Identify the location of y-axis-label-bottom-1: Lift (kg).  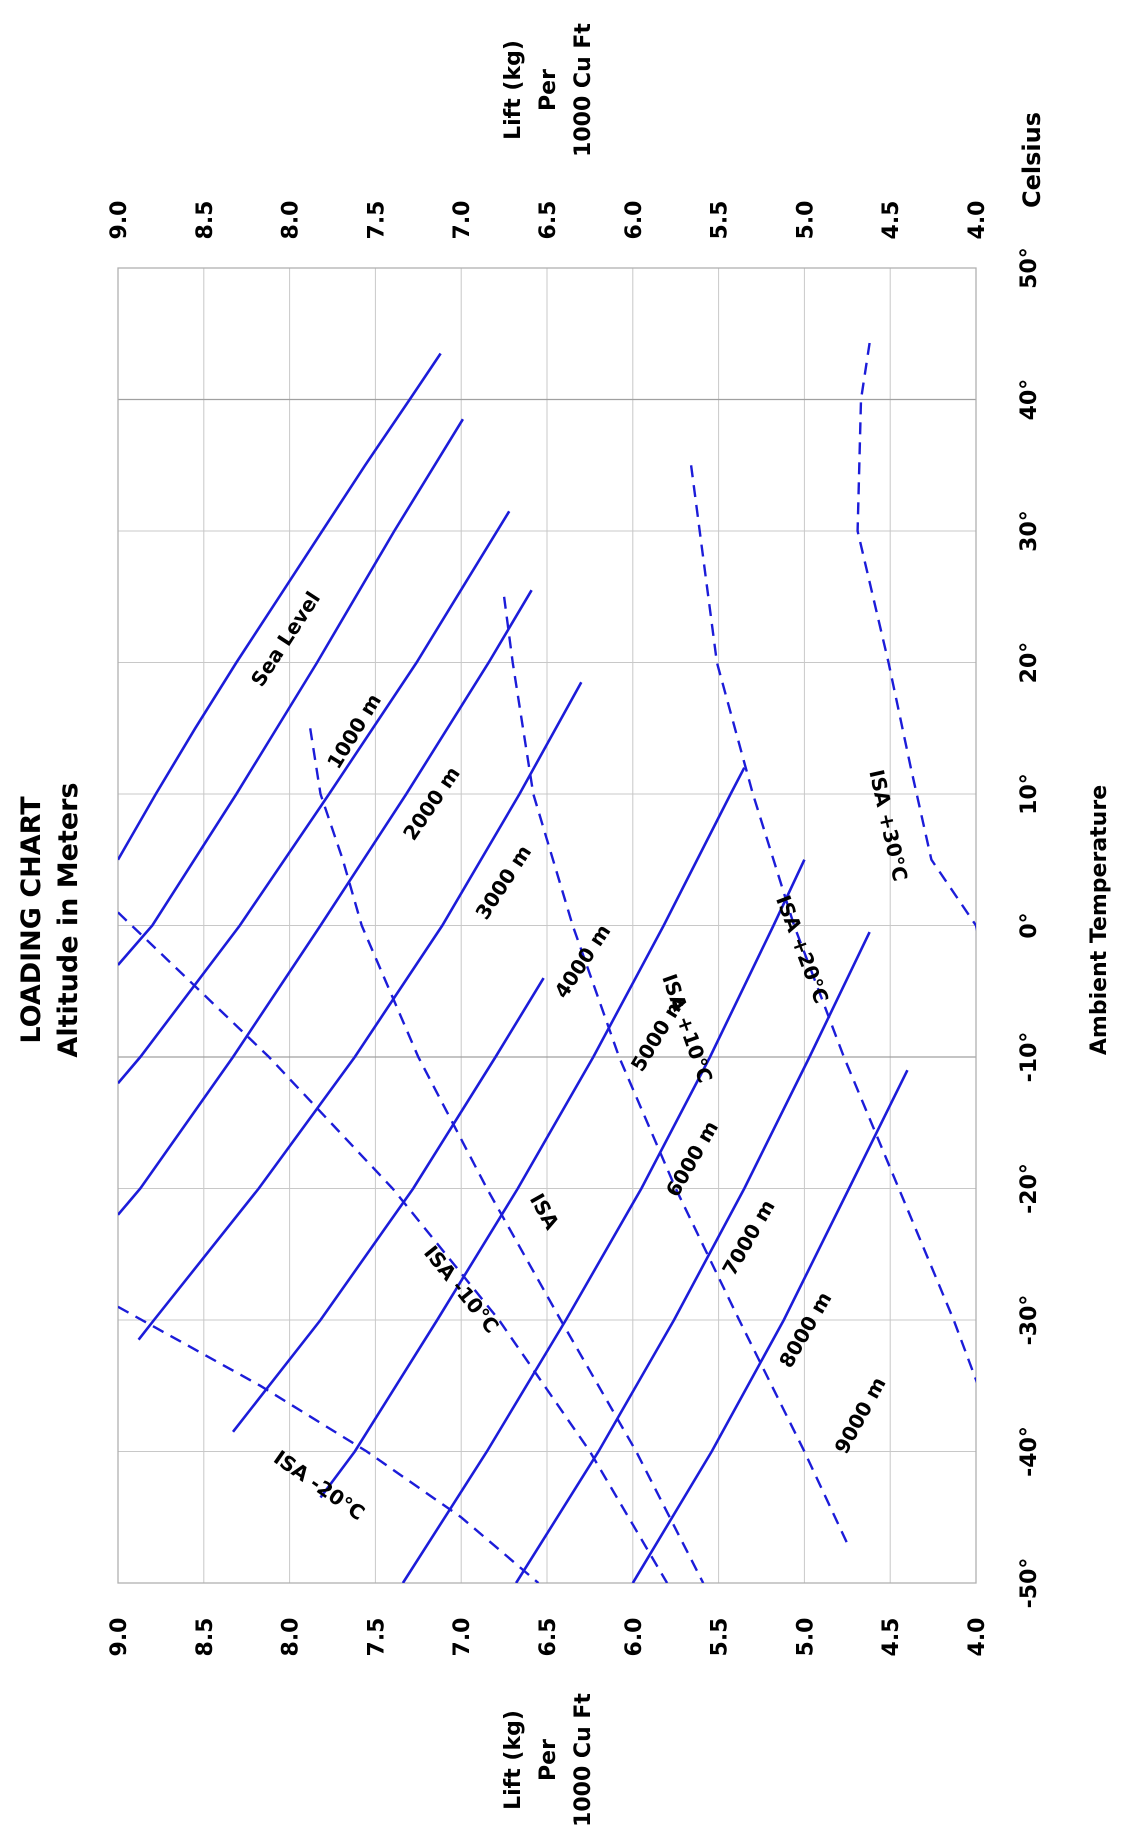
(513, 1760).